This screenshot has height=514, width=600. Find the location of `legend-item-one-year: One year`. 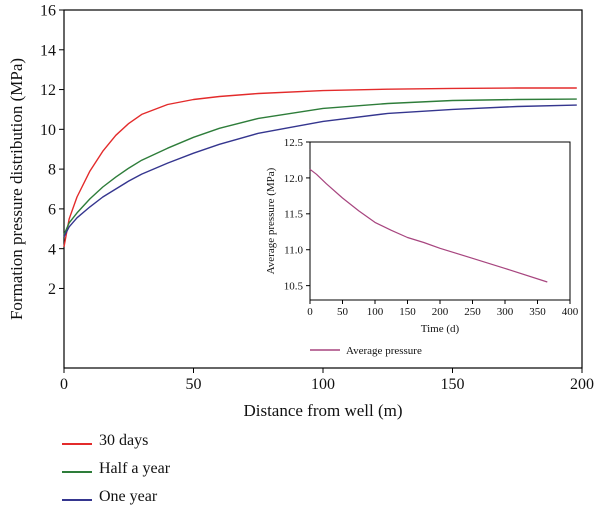

legend-item-one-year: One year is located at coordinates (192, 500).